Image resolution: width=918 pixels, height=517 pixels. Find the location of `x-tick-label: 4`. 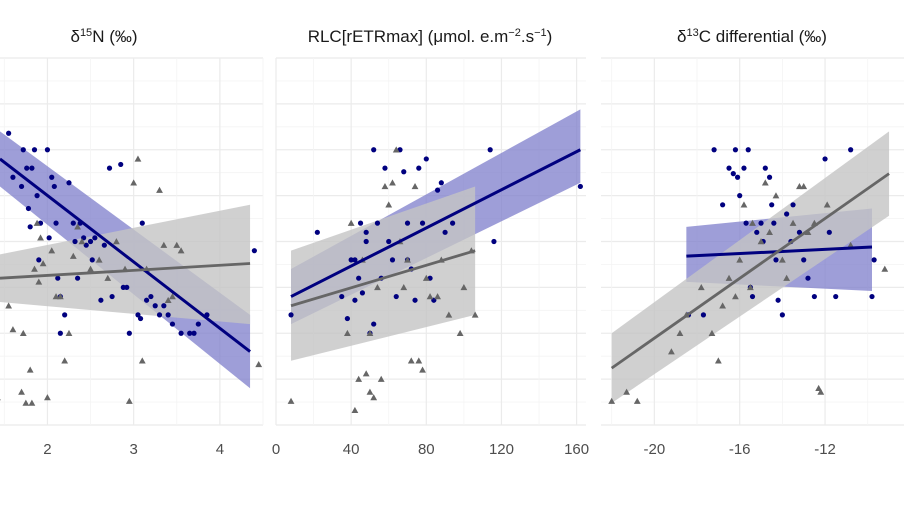

x-tick-label: 4 is located at coordinates (220, 449).